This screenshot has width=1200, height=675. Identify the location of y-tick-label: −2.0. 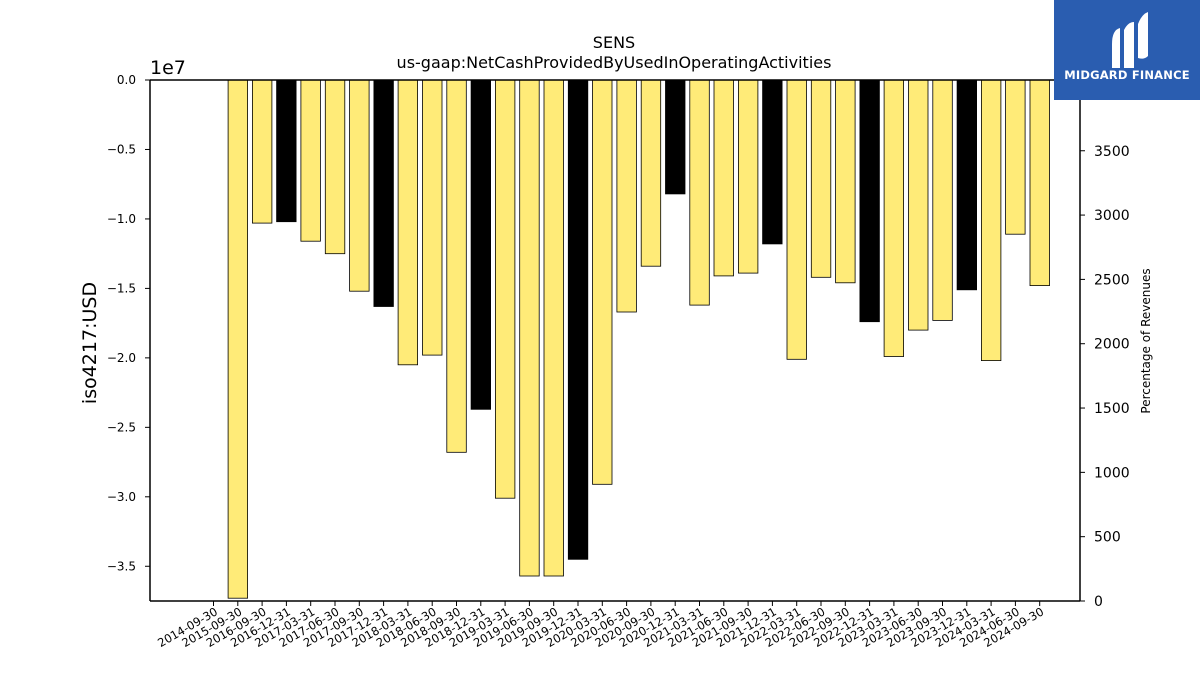
(121, 358).